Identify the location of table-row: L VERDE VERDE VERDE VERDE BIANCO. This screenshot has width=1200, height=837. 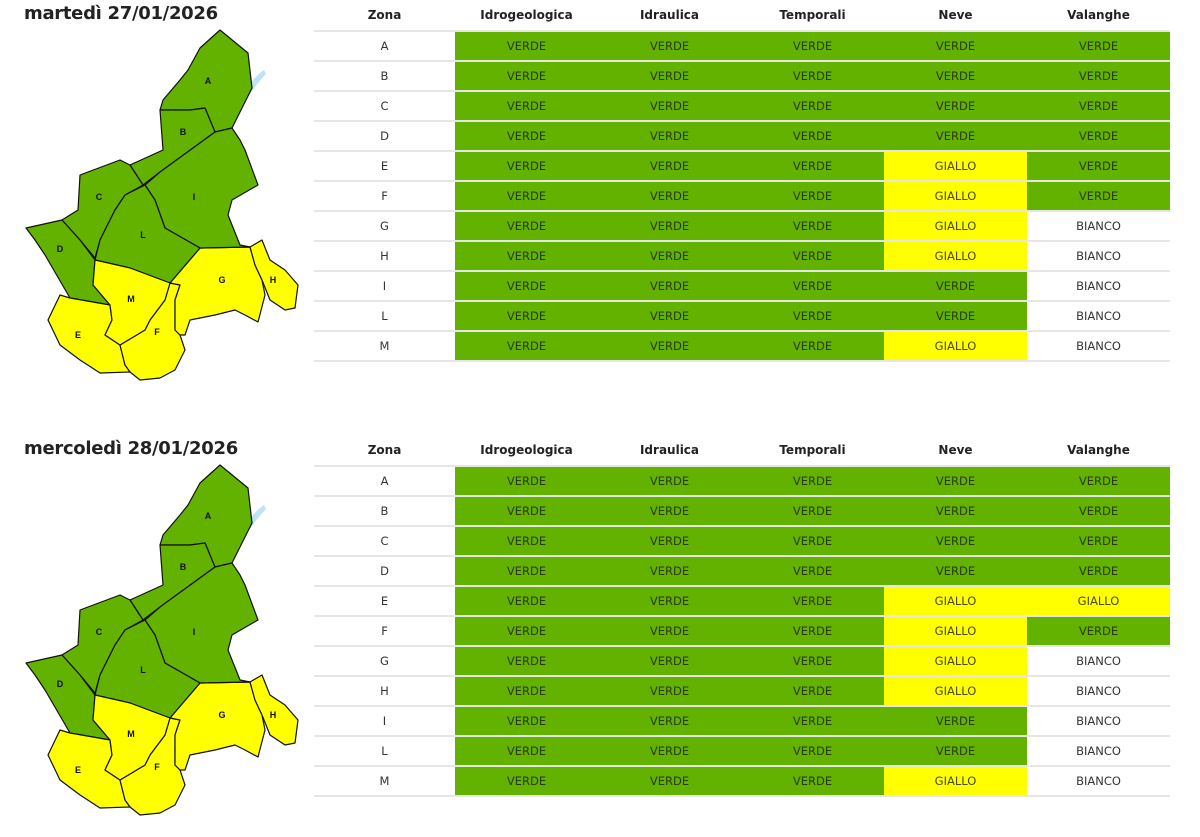
(742, 751).